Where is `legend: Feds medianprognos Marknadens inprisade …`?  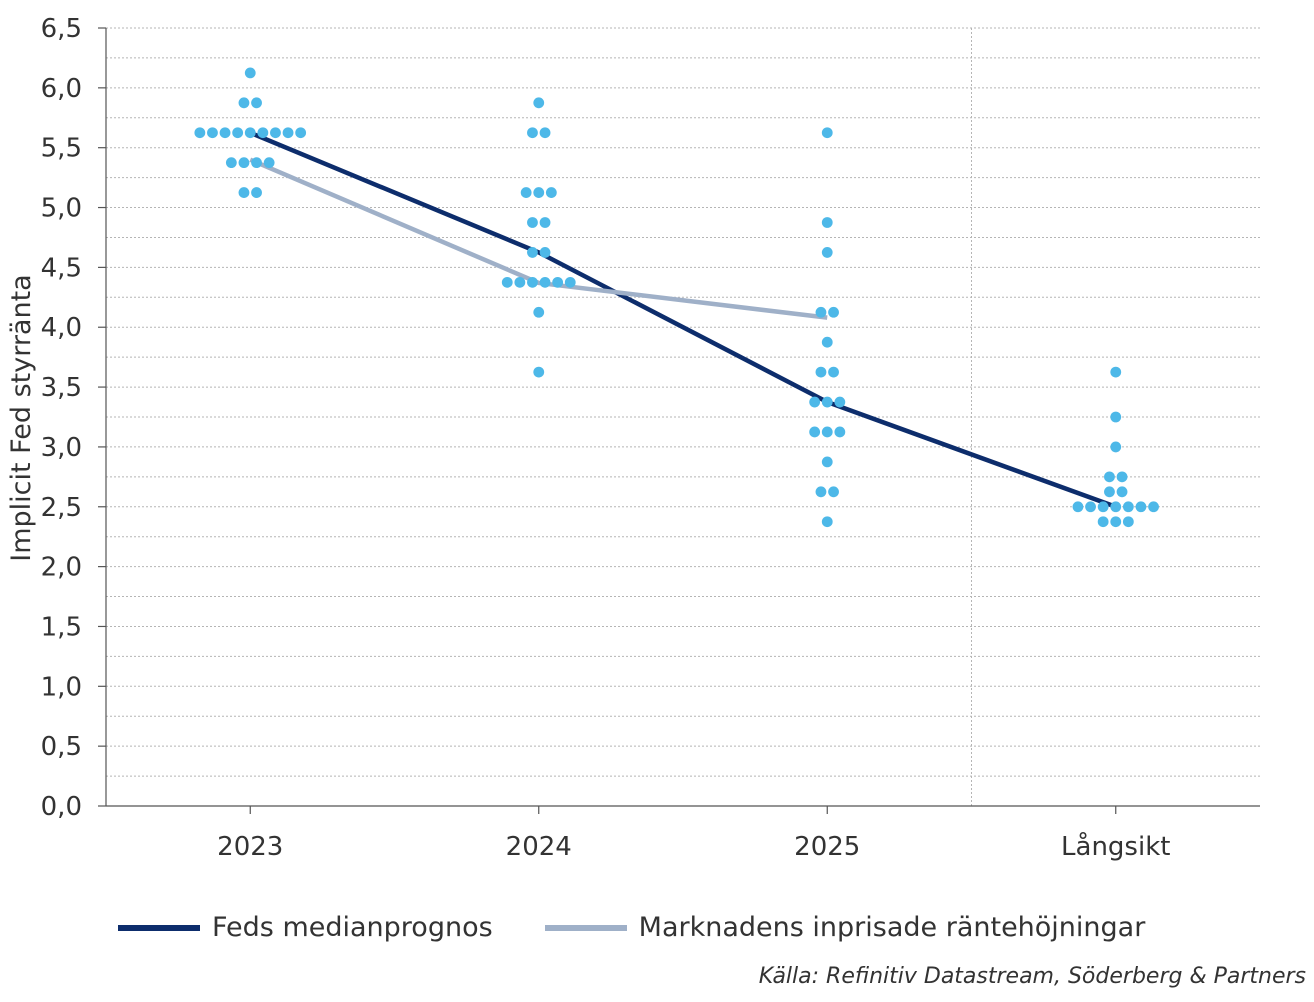 legend: Feds medianprognos Marknadens inprisade … is located at coordinates (657, 927).